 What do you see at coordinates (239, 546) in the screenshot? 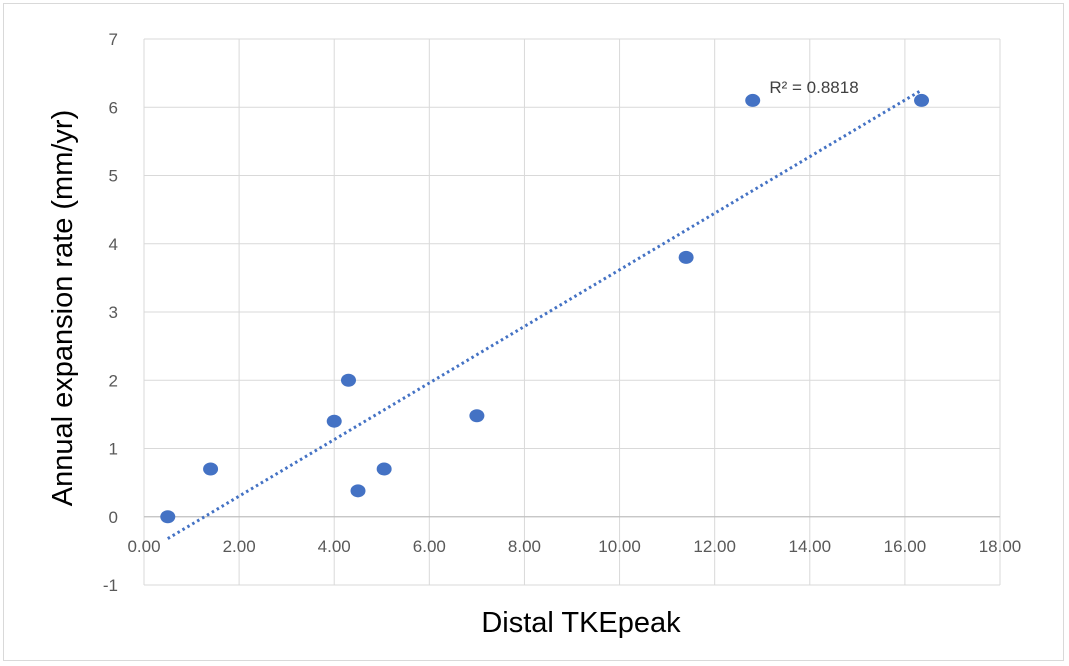
I see `x-tick-label: 2.00` at bounding box center [239, 546].